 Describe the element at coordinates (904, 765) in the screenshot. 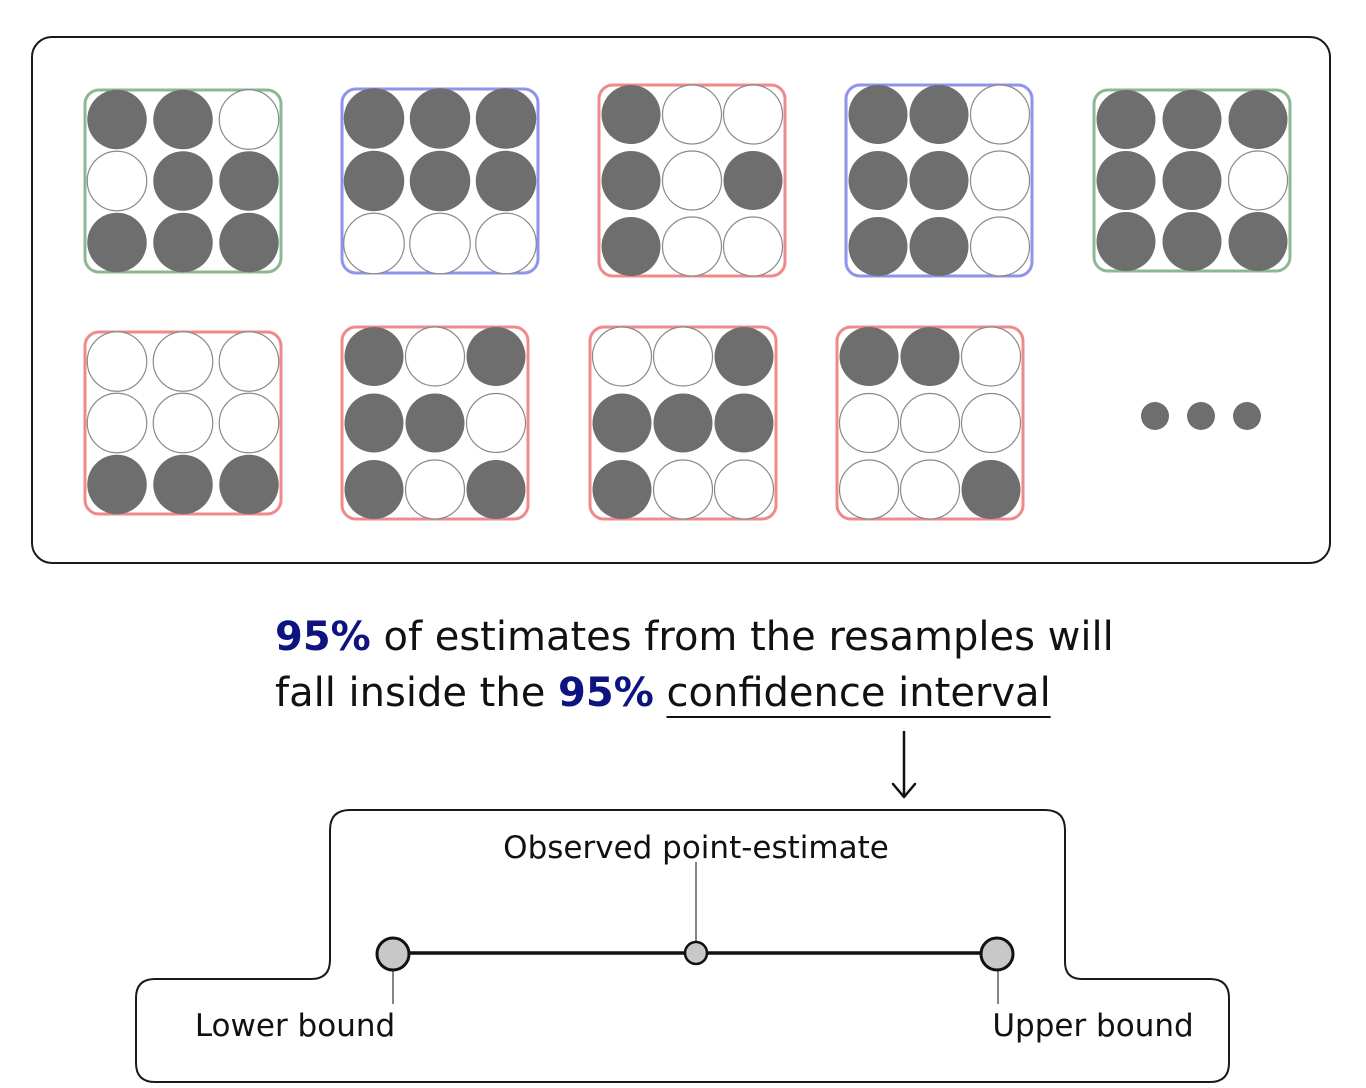

I see `arrow-down-icon` at that location.